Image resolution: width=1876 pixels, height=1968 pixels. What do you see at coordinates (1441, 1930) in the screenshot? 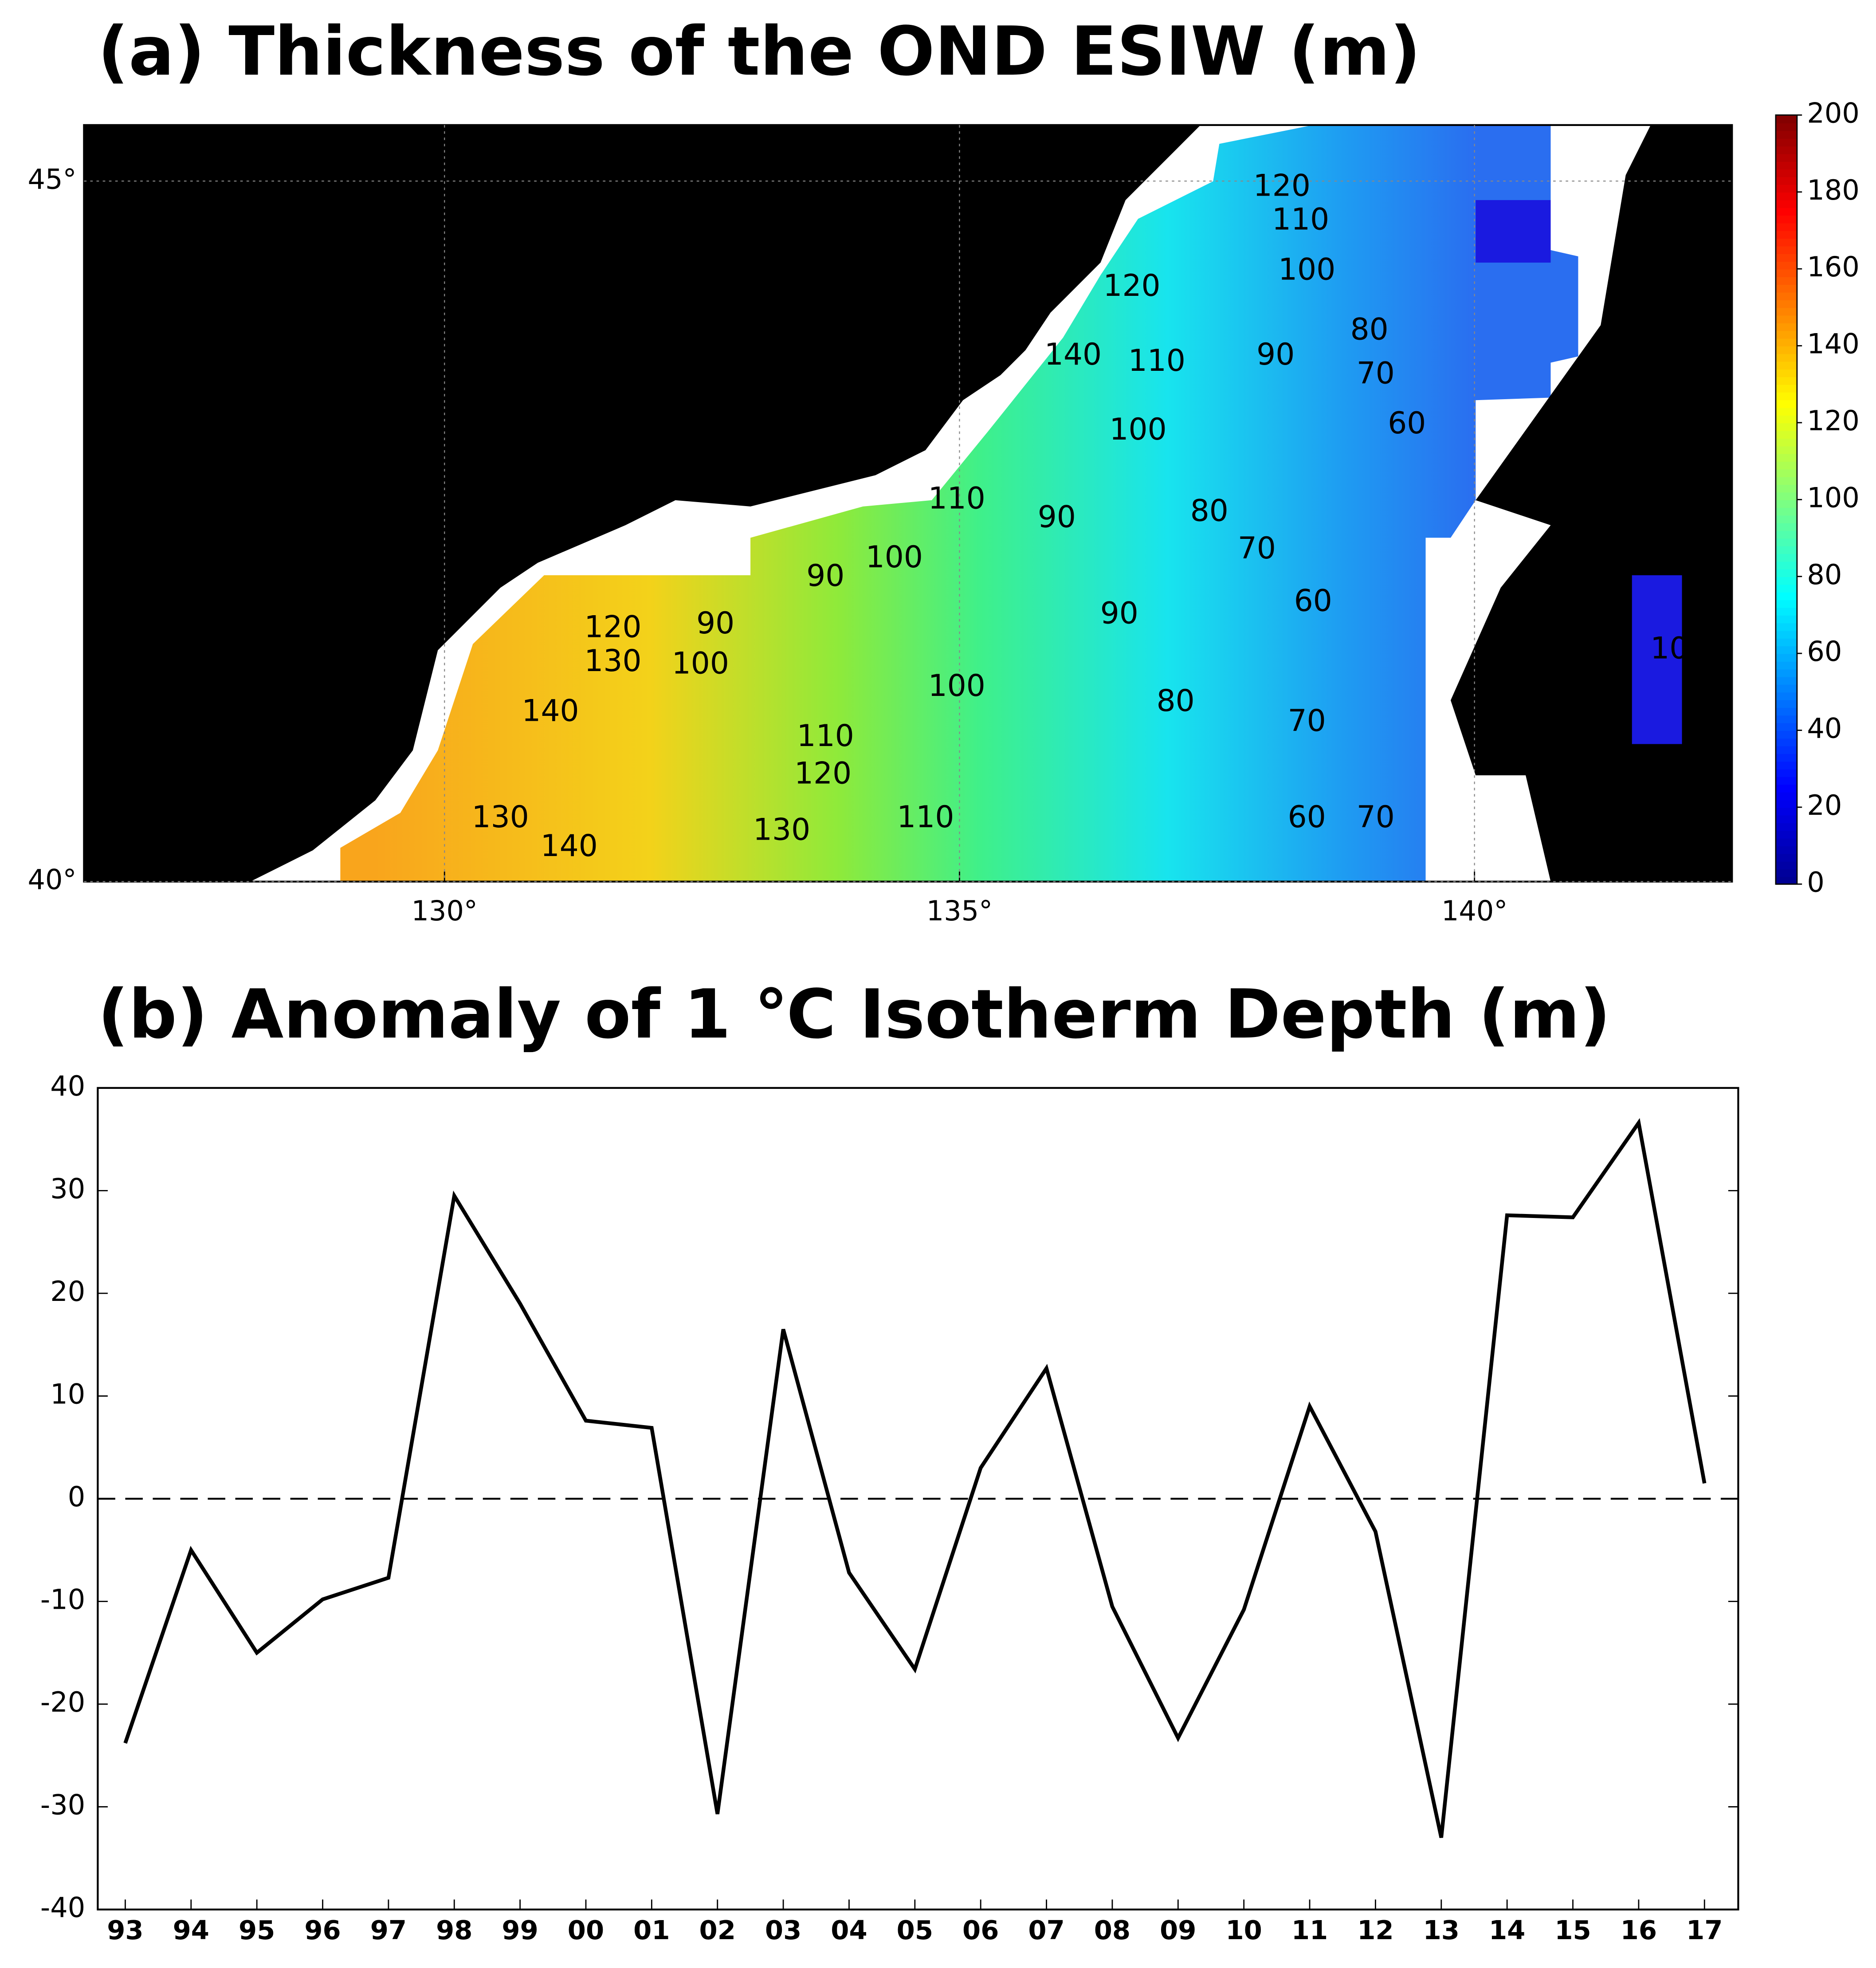
I see `x-tick-label: 13` at bounding box center [1441, 1930].